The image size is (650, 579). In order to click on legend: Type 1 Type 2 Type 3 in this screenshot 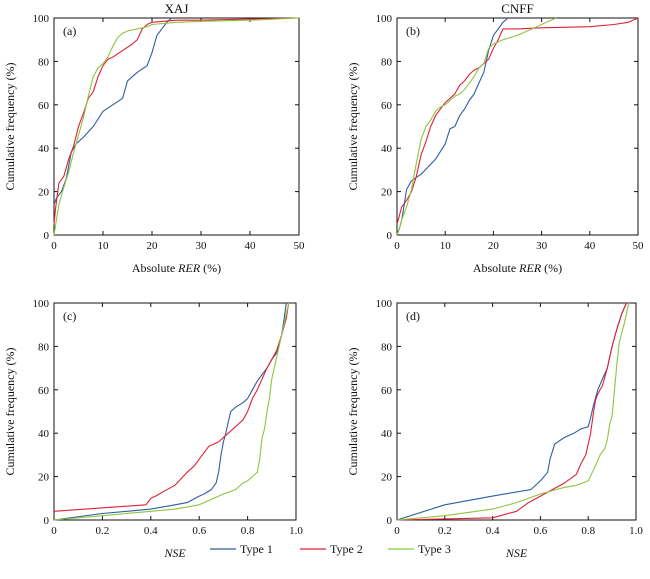, I will do `click(330, 549)`.